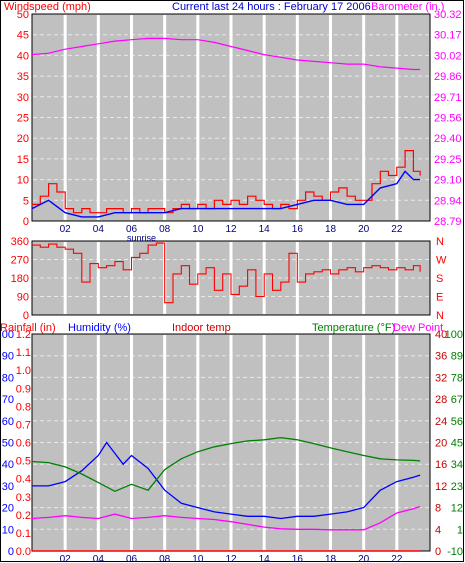  I want to click on wind-tick-label: 0, so click(26, 222).